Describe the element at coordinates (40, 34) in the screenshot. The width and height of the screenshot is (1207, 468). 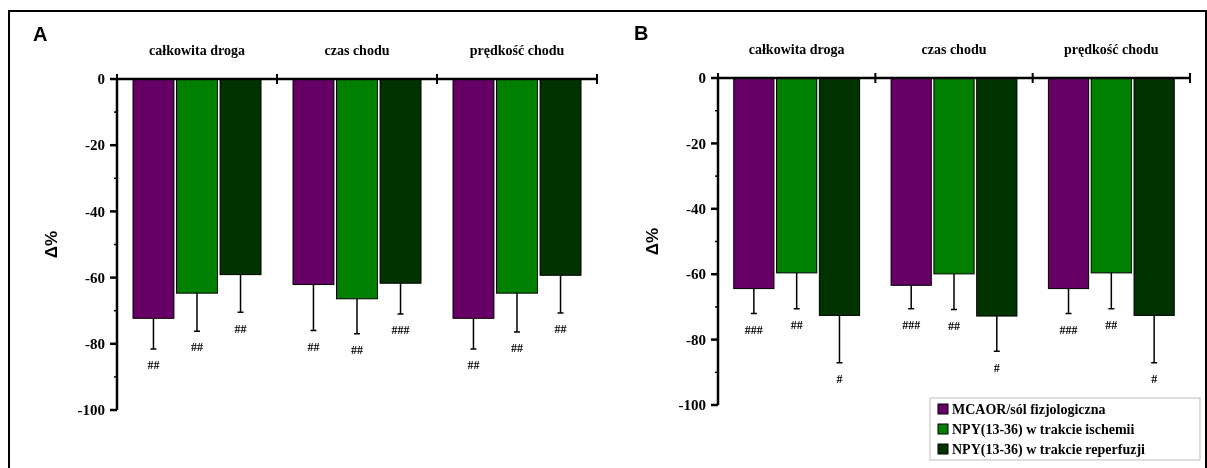
I see `chart-title: A` at that location.